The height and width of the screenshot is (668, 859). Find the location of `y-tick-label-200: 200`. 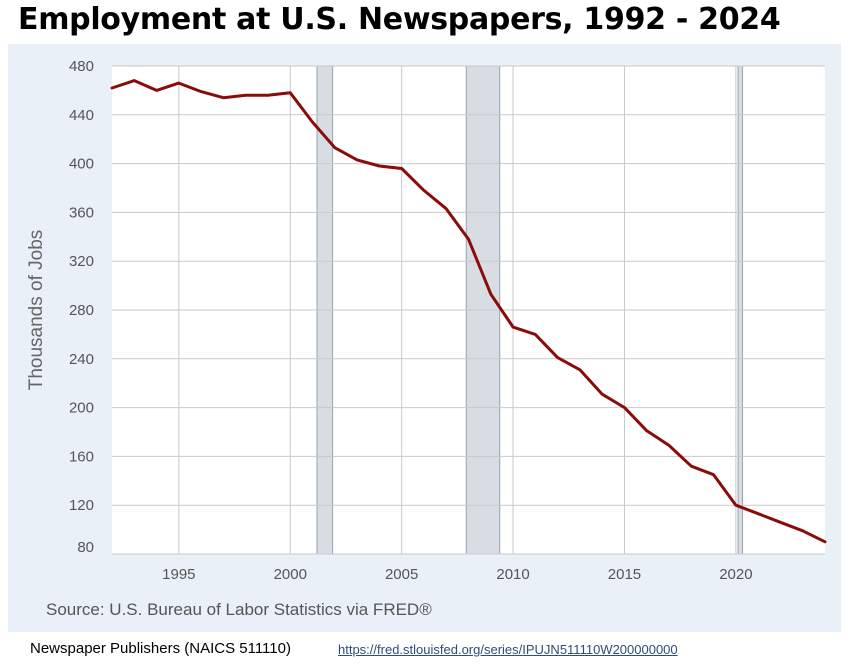

y-tick-label-200: 200 is located at coordinates (81, 408).